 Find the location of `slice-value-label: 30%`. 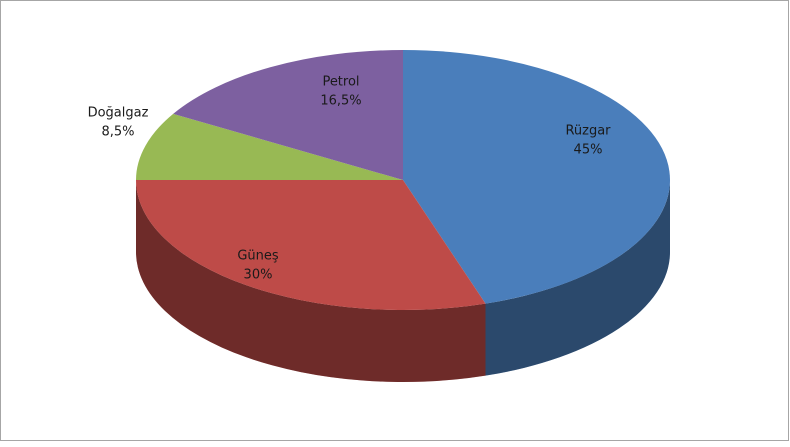

slice-value-label: 30% is located at coordinates (258, 275).